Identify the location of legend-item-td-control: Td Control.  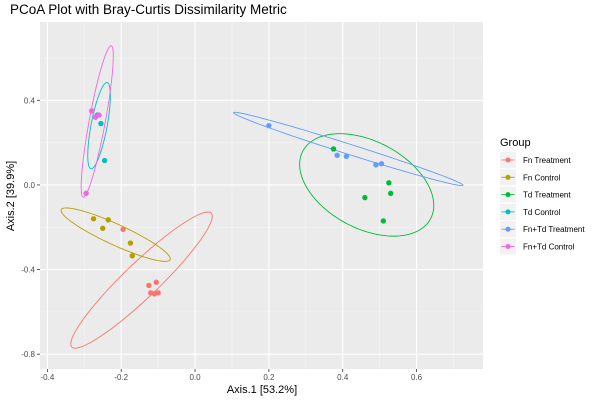
(530, 211).